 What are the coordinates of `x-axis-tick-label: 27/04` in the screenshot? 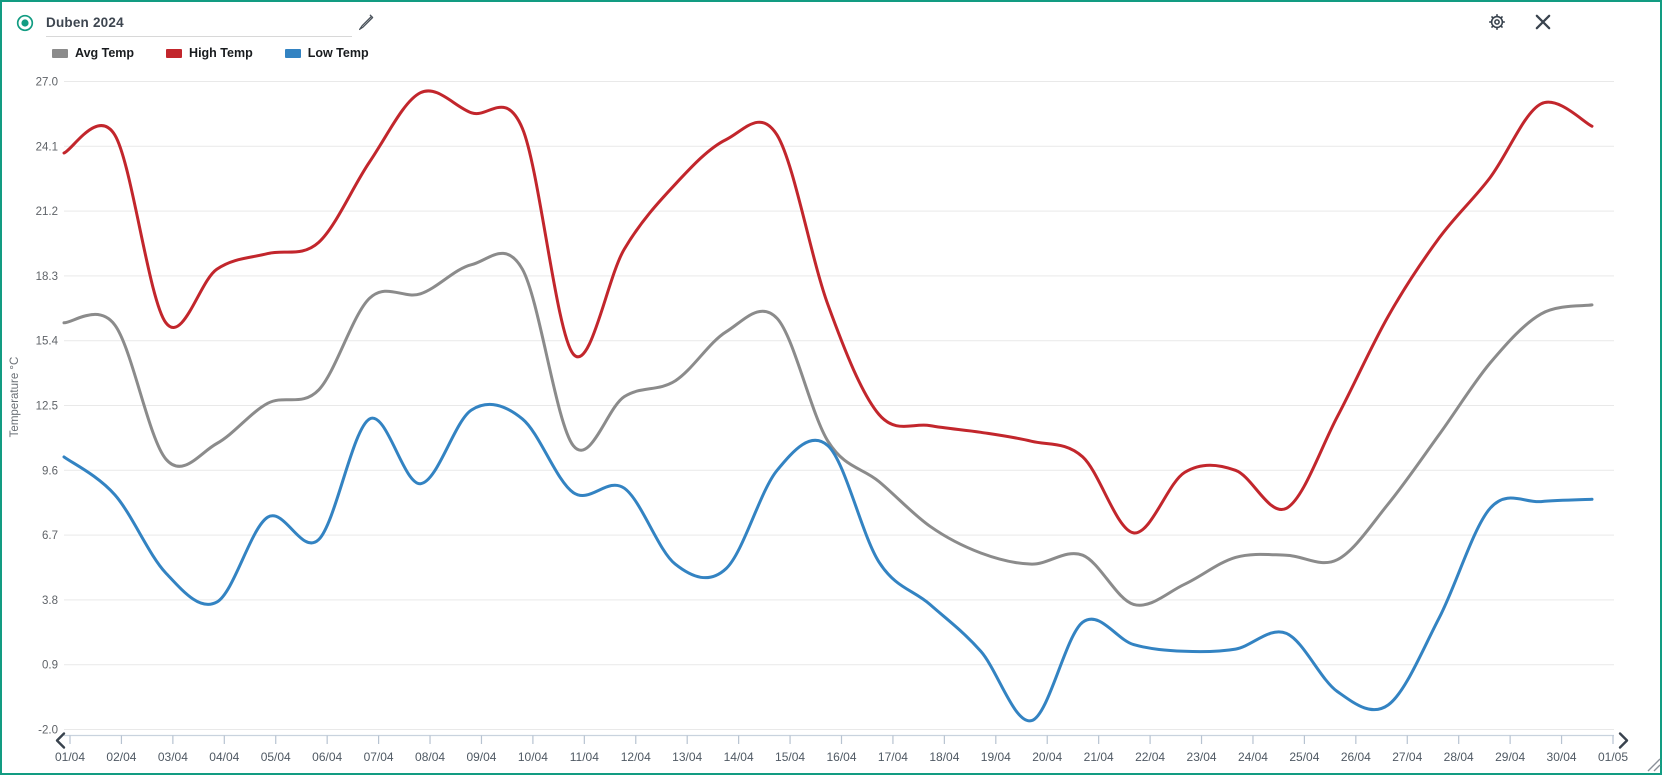 It's located at (1407, 757).